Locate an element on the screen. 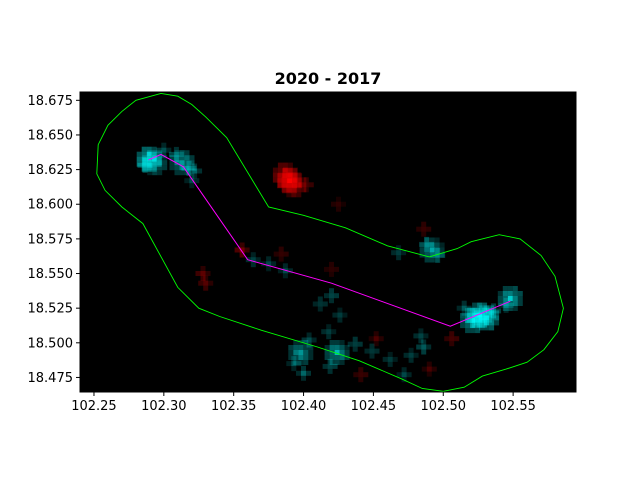 The image size is (640, 480). y-tick-label: 18.550 is located at coordinates (51, 274).